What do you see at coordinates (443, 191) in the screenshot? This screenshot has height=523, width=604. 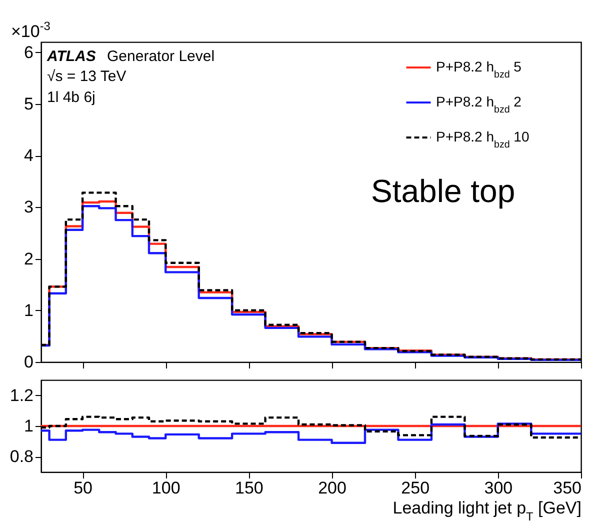 I see `annotation: Stable top` at bounding box center [443, 191].